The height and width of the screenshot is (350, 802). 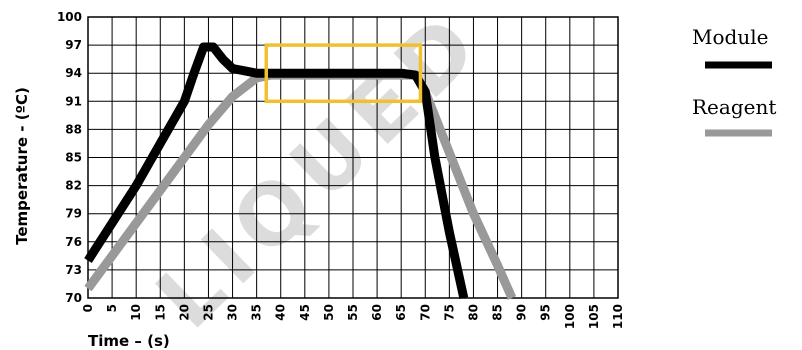 What do you see at coordinates (208, 312) in the screenshot?
I see `x-tick-label: 25` at bounding box center [208, 312].